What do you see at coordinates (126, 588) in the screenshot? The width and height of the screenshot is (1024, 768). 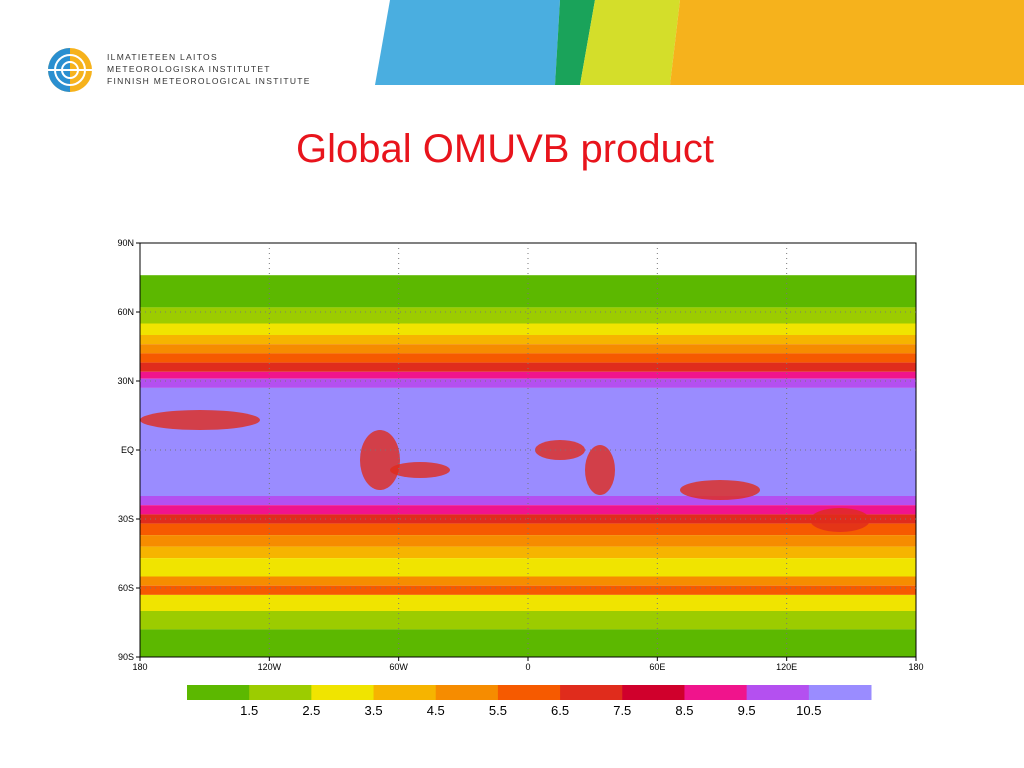 I see `lat-label: 60S` at bounding box center [126, 588].